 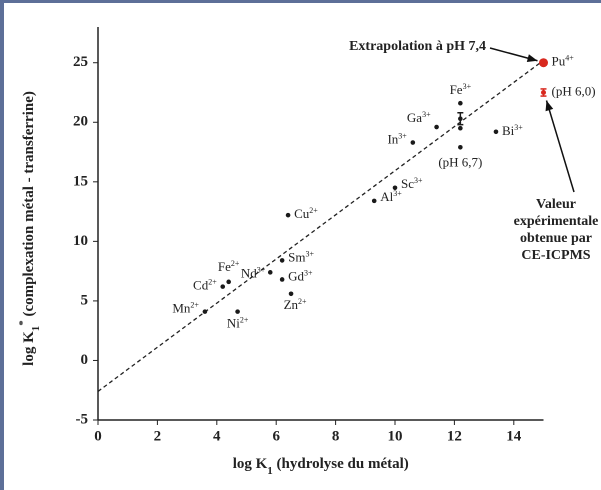 I want to click on point-label-text: Cd, so click(x=201, y=285).